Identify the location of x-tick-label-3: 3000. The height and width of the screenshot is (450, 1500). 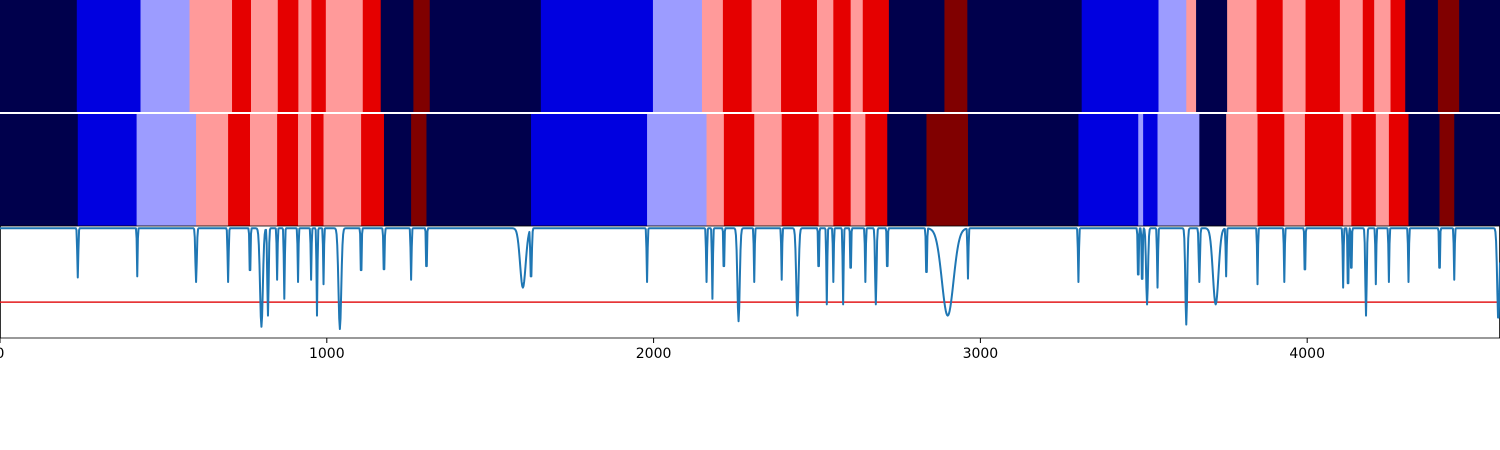
(981, 354).